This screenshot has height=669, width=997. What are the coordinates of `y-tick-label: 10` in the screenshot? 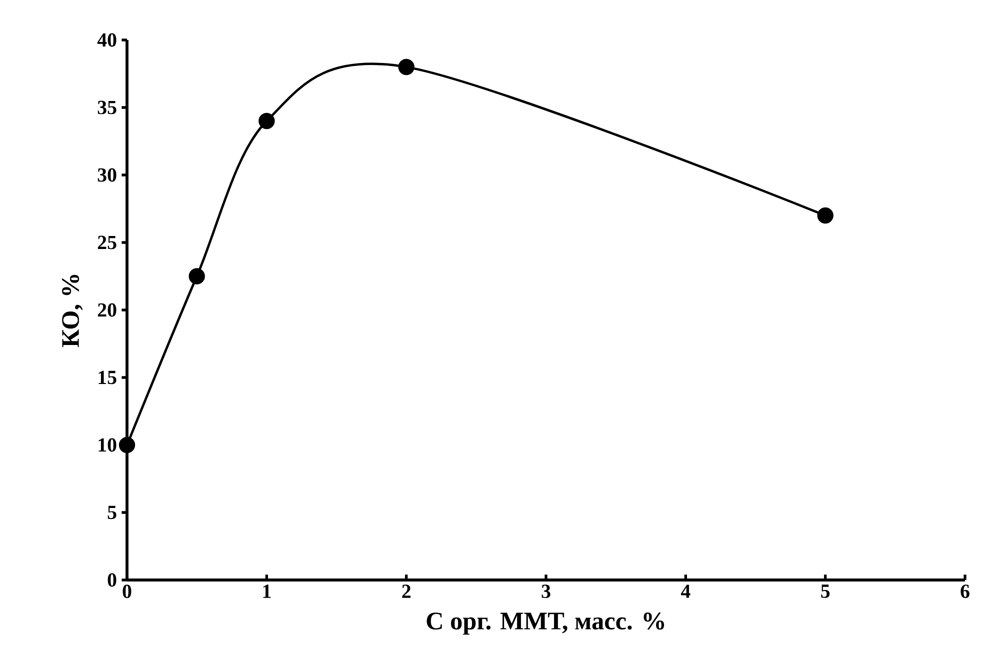 It's located at (107, 445).